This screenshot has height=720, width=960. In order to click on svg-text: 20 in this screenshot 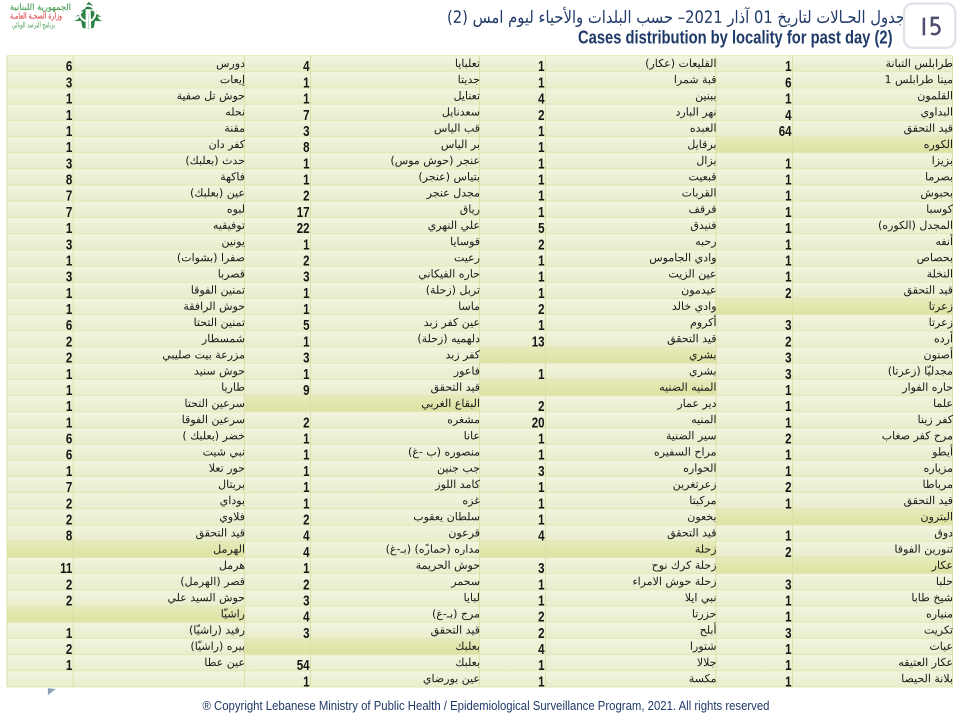, I will do `click(538, 422)`.